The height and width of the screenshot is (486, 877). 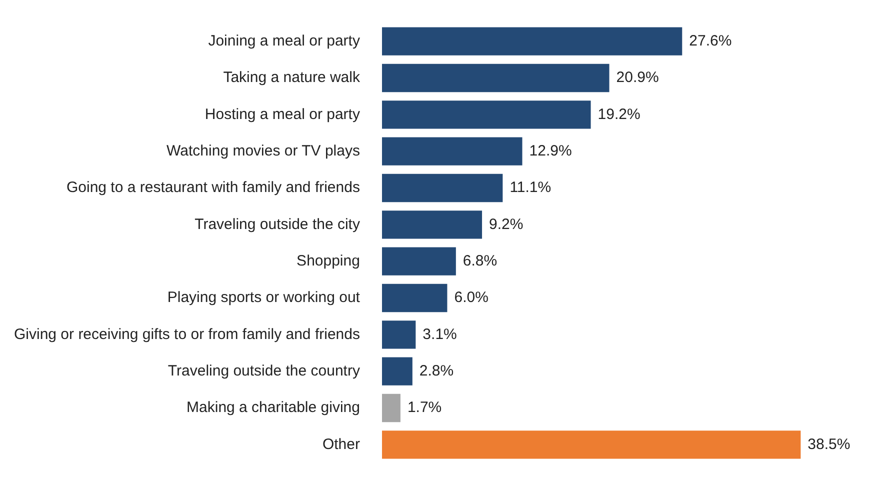 What do you see at coordinates (328, 261) in the screenshot?
I see `y-tick-label: Shopping` at bounding box center [328, 261].